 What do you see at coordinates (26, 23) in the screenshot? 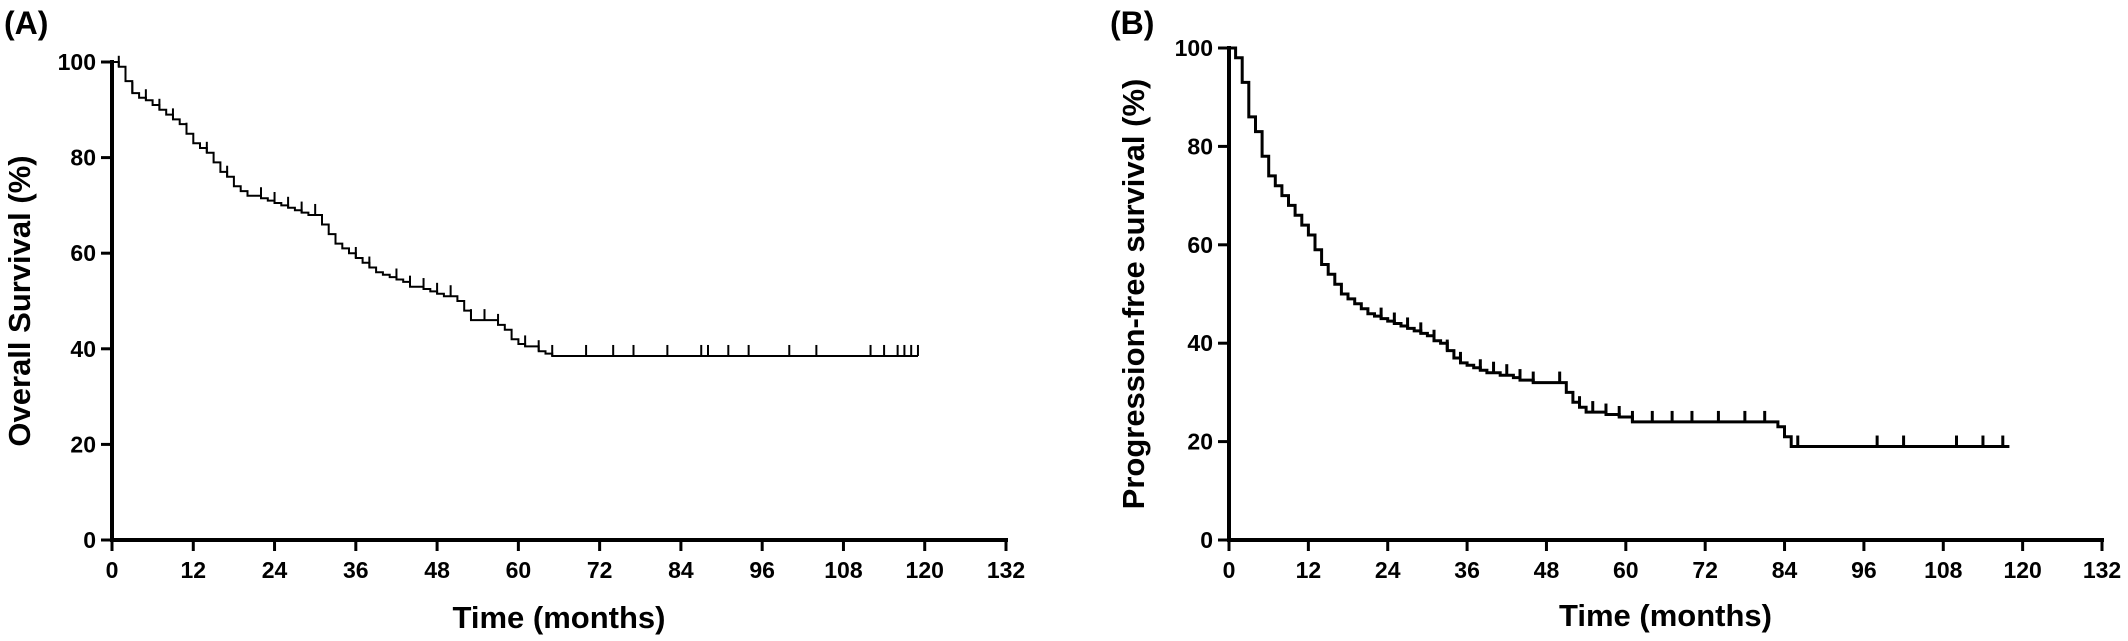
I see `panel-label: (A)` at bounding box center [26, 23].